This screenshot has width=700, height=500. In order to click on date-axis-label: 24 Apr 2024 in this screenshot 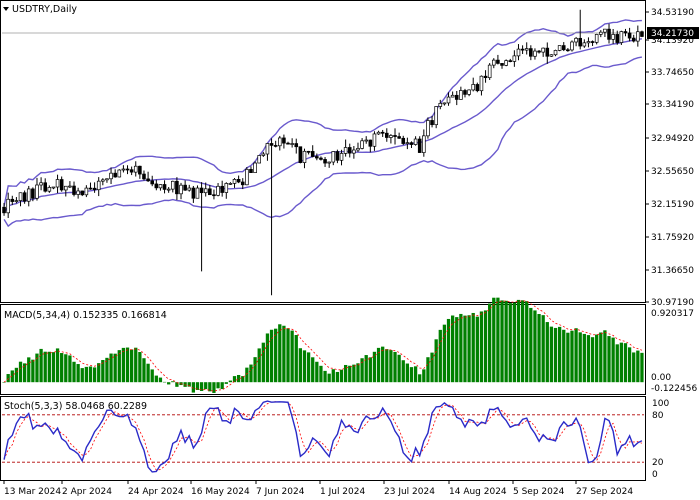, I will do `click(156, 492)`.